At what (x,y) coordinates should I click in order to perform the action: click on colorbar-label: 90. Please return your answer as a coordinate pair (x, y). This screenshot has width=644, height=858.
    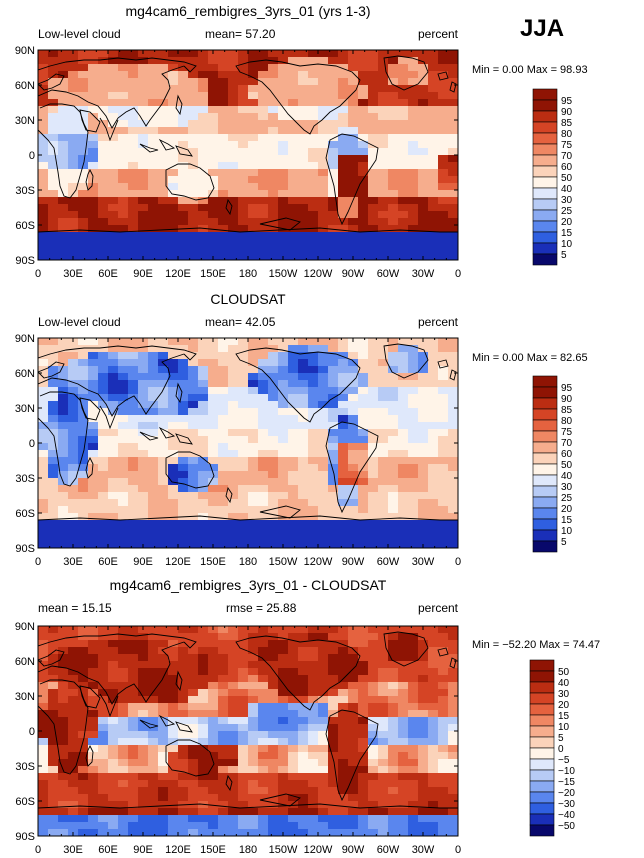
    Looking at the image, I should click on (567, 112).